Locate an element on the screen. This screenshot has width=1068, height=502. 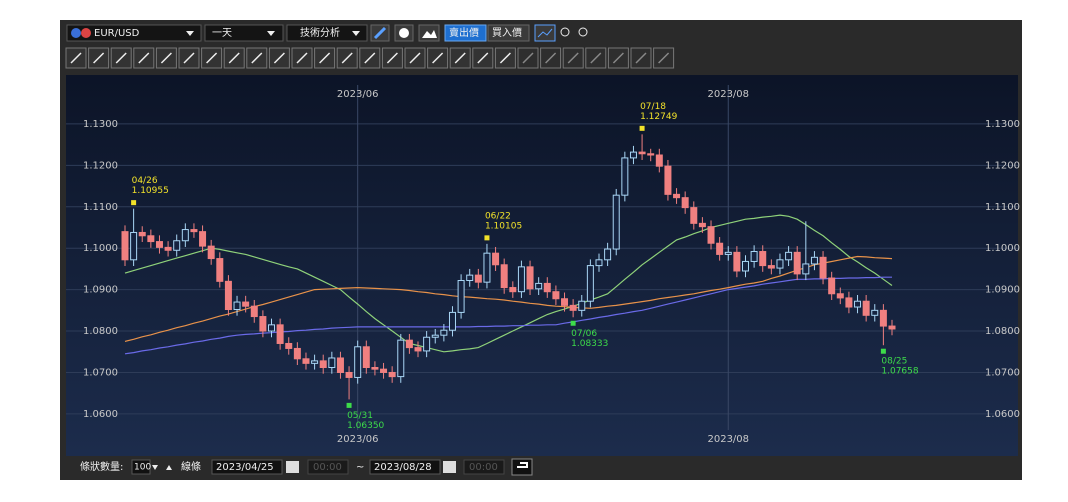
from-time-input is located at coordinates (328, 467).